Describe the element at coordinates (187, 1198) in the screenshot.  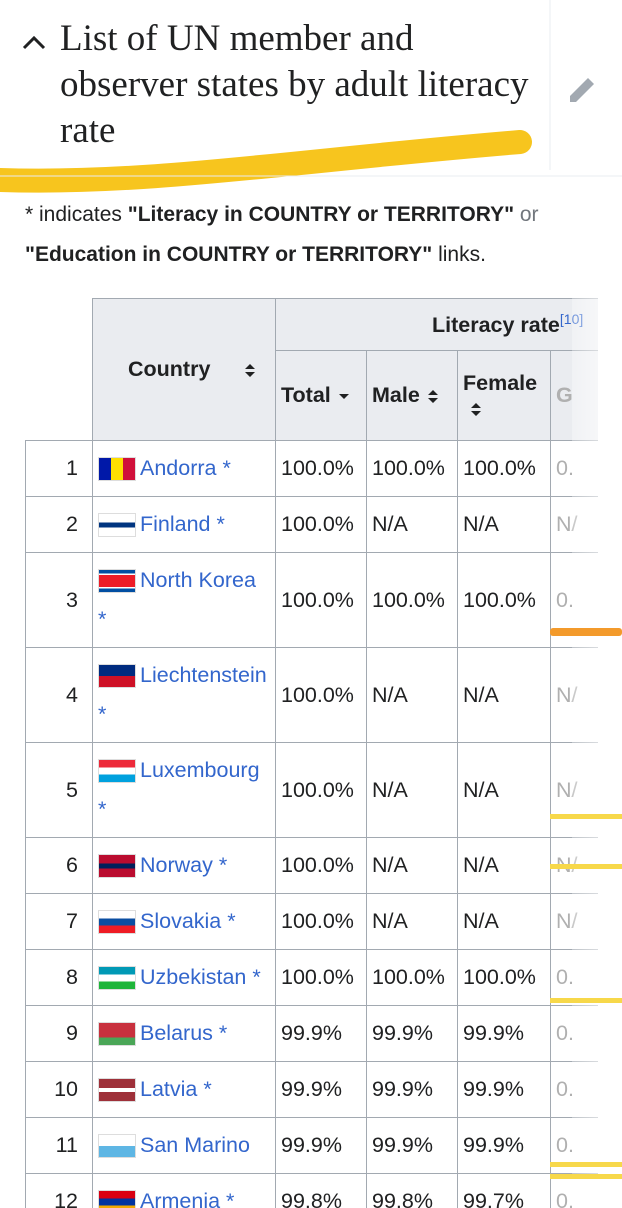
I see `country-link: Armenia *` at that location.